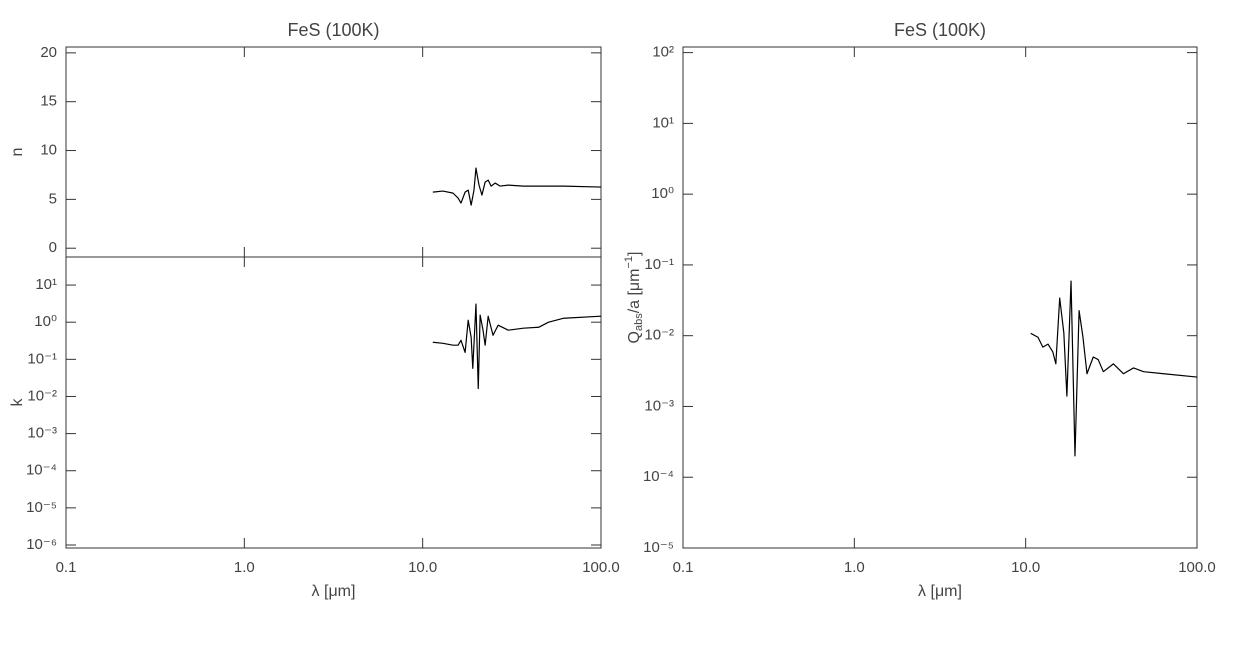 The height and width of the screenshot is (664, 1250). What do you see at coordinates (333, 152) in the screenshot?
I see `frame` at bounding box center [333, 152].